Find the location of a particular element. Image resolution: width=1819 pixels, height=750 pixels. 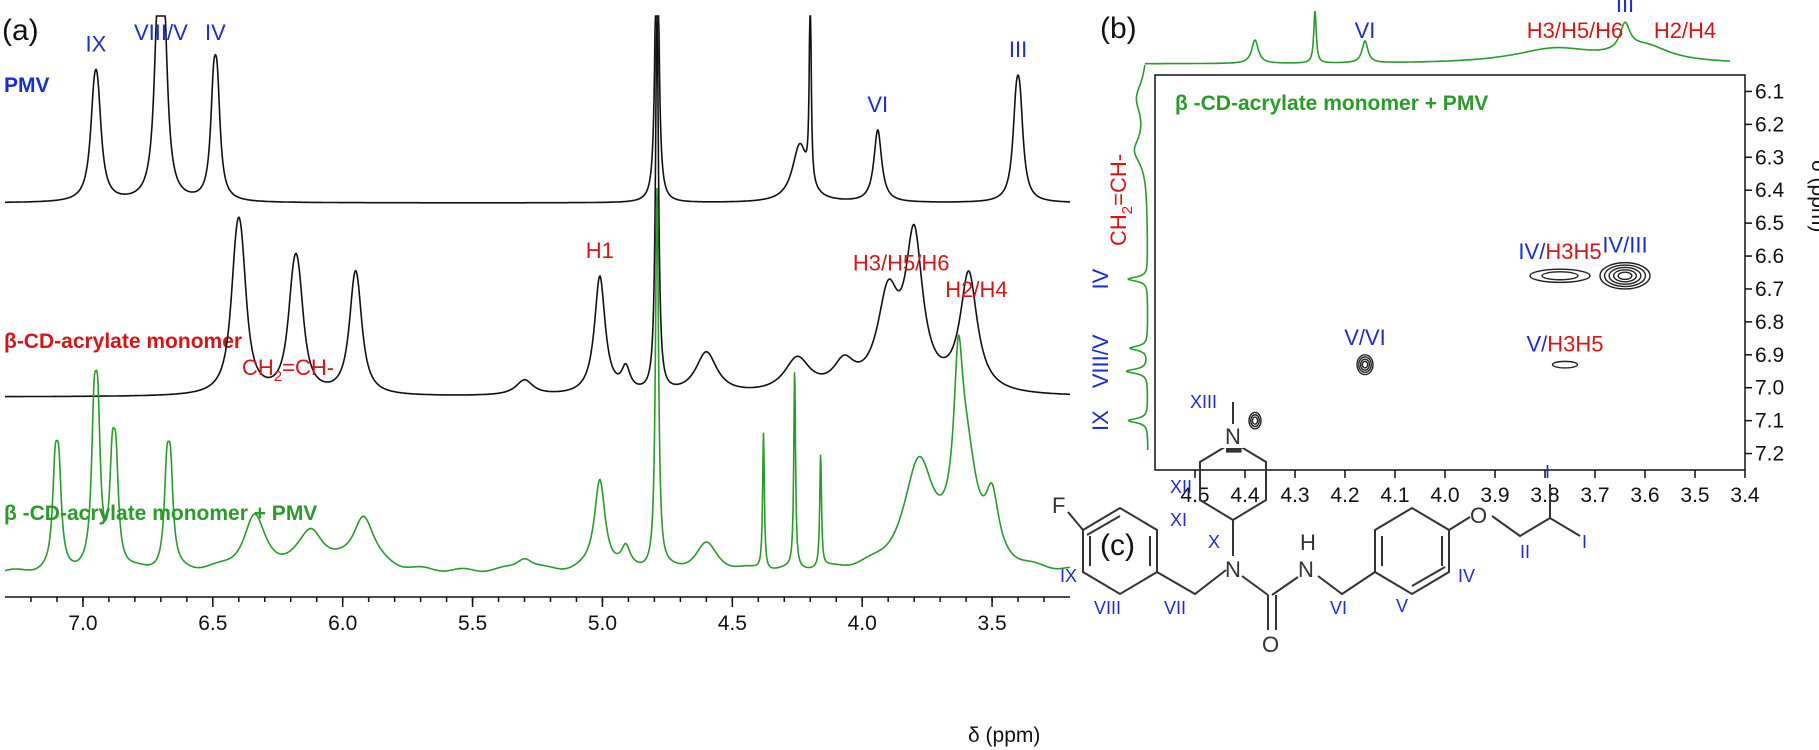

y-tick-label-b: 6.6 is located at coordinates (1769, 256).